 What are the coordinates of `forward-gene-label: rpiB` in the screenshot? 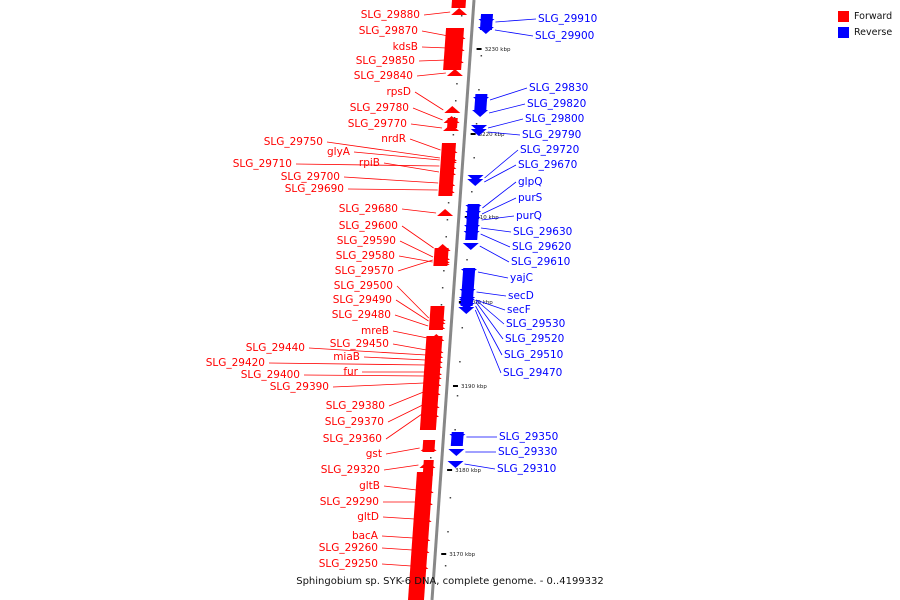 It's located at (369, 163).